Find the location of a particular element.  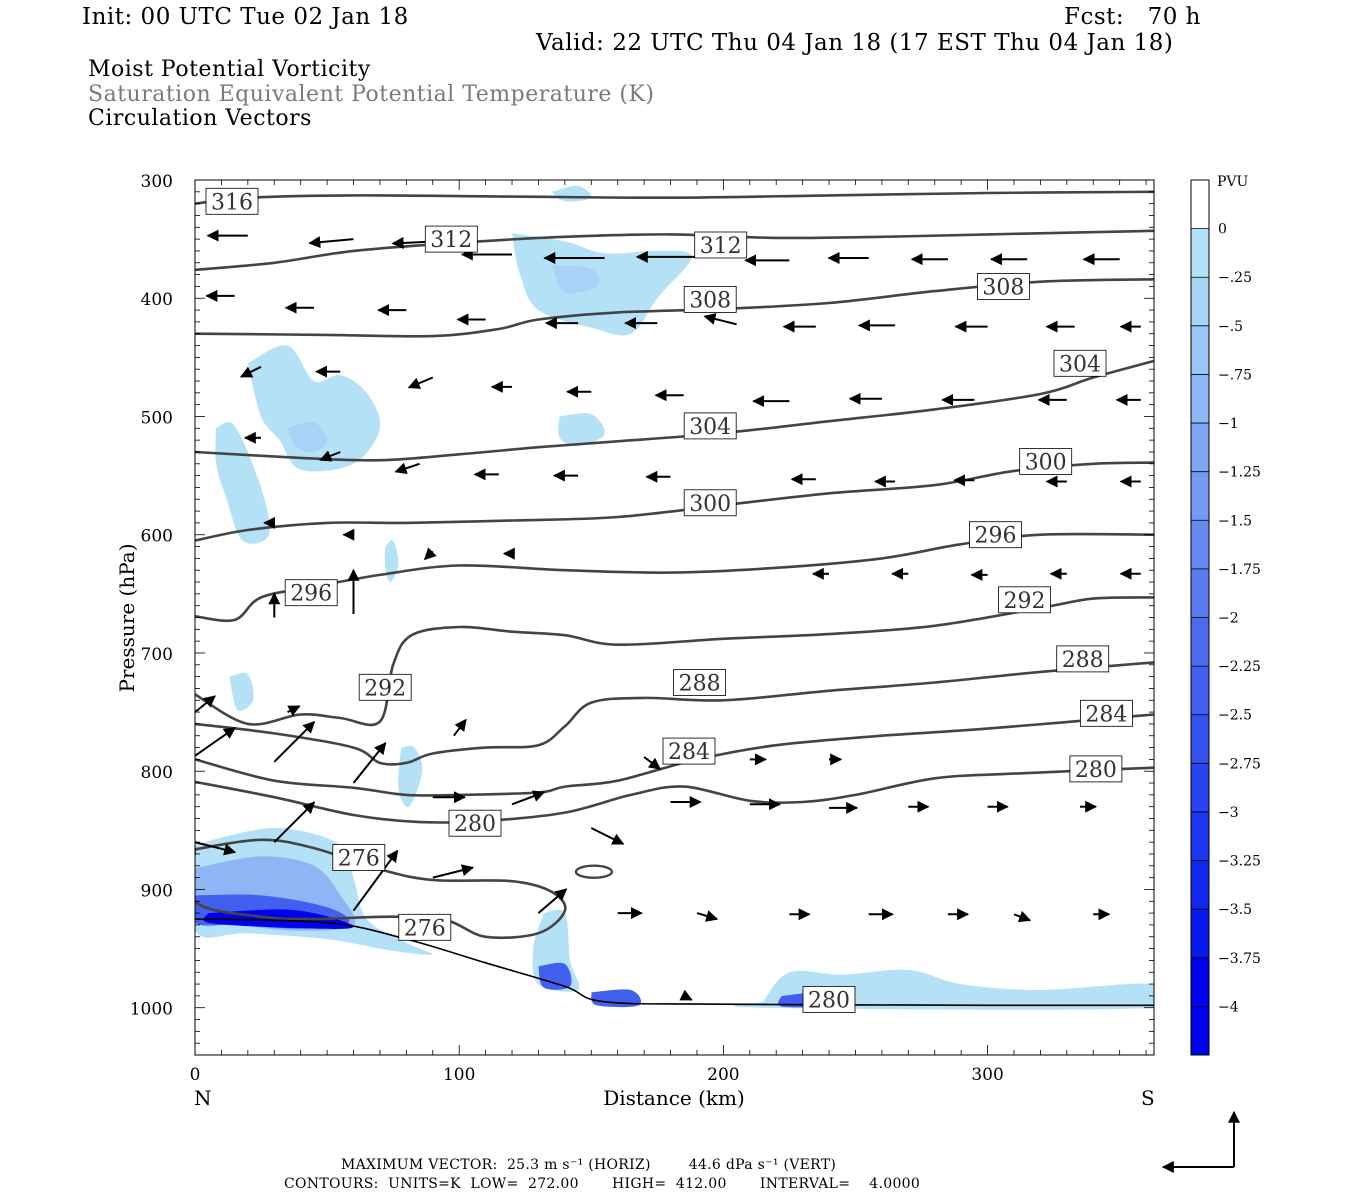

contour-label: 304 is located at coordinates (710, 427).